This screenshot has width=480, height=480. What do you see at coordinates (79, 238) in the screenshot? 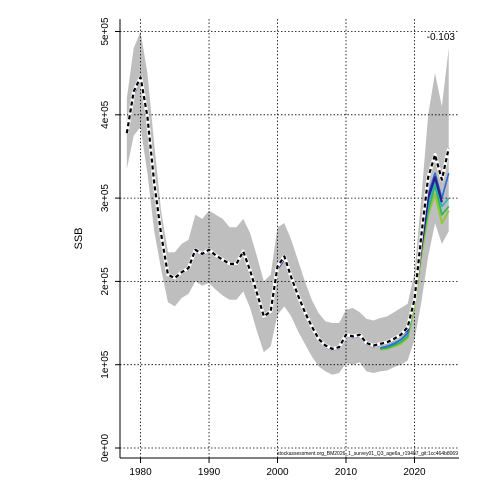
I see `y-axis-label: SSB` at bounding box center [79, 238].